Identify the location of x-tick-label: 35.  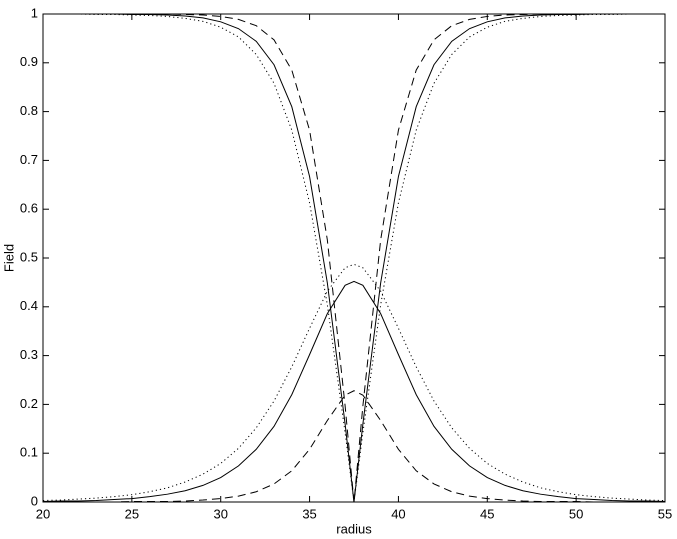
(309, 513).